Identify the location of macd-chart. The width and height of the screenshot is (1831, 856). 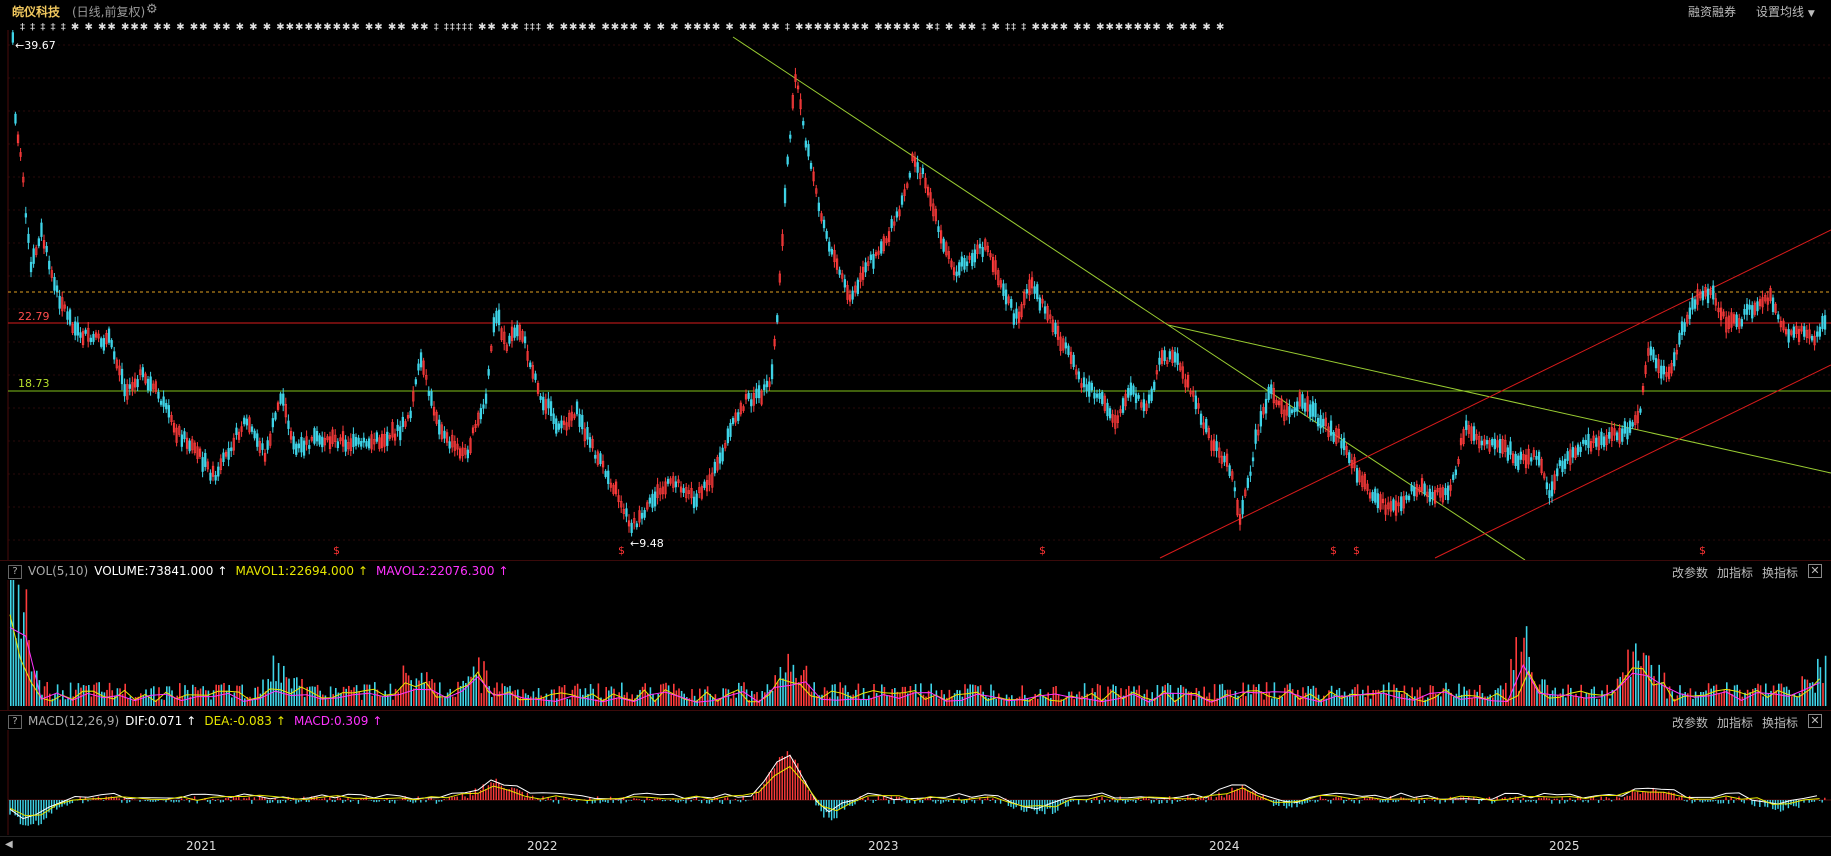
(915, 782).